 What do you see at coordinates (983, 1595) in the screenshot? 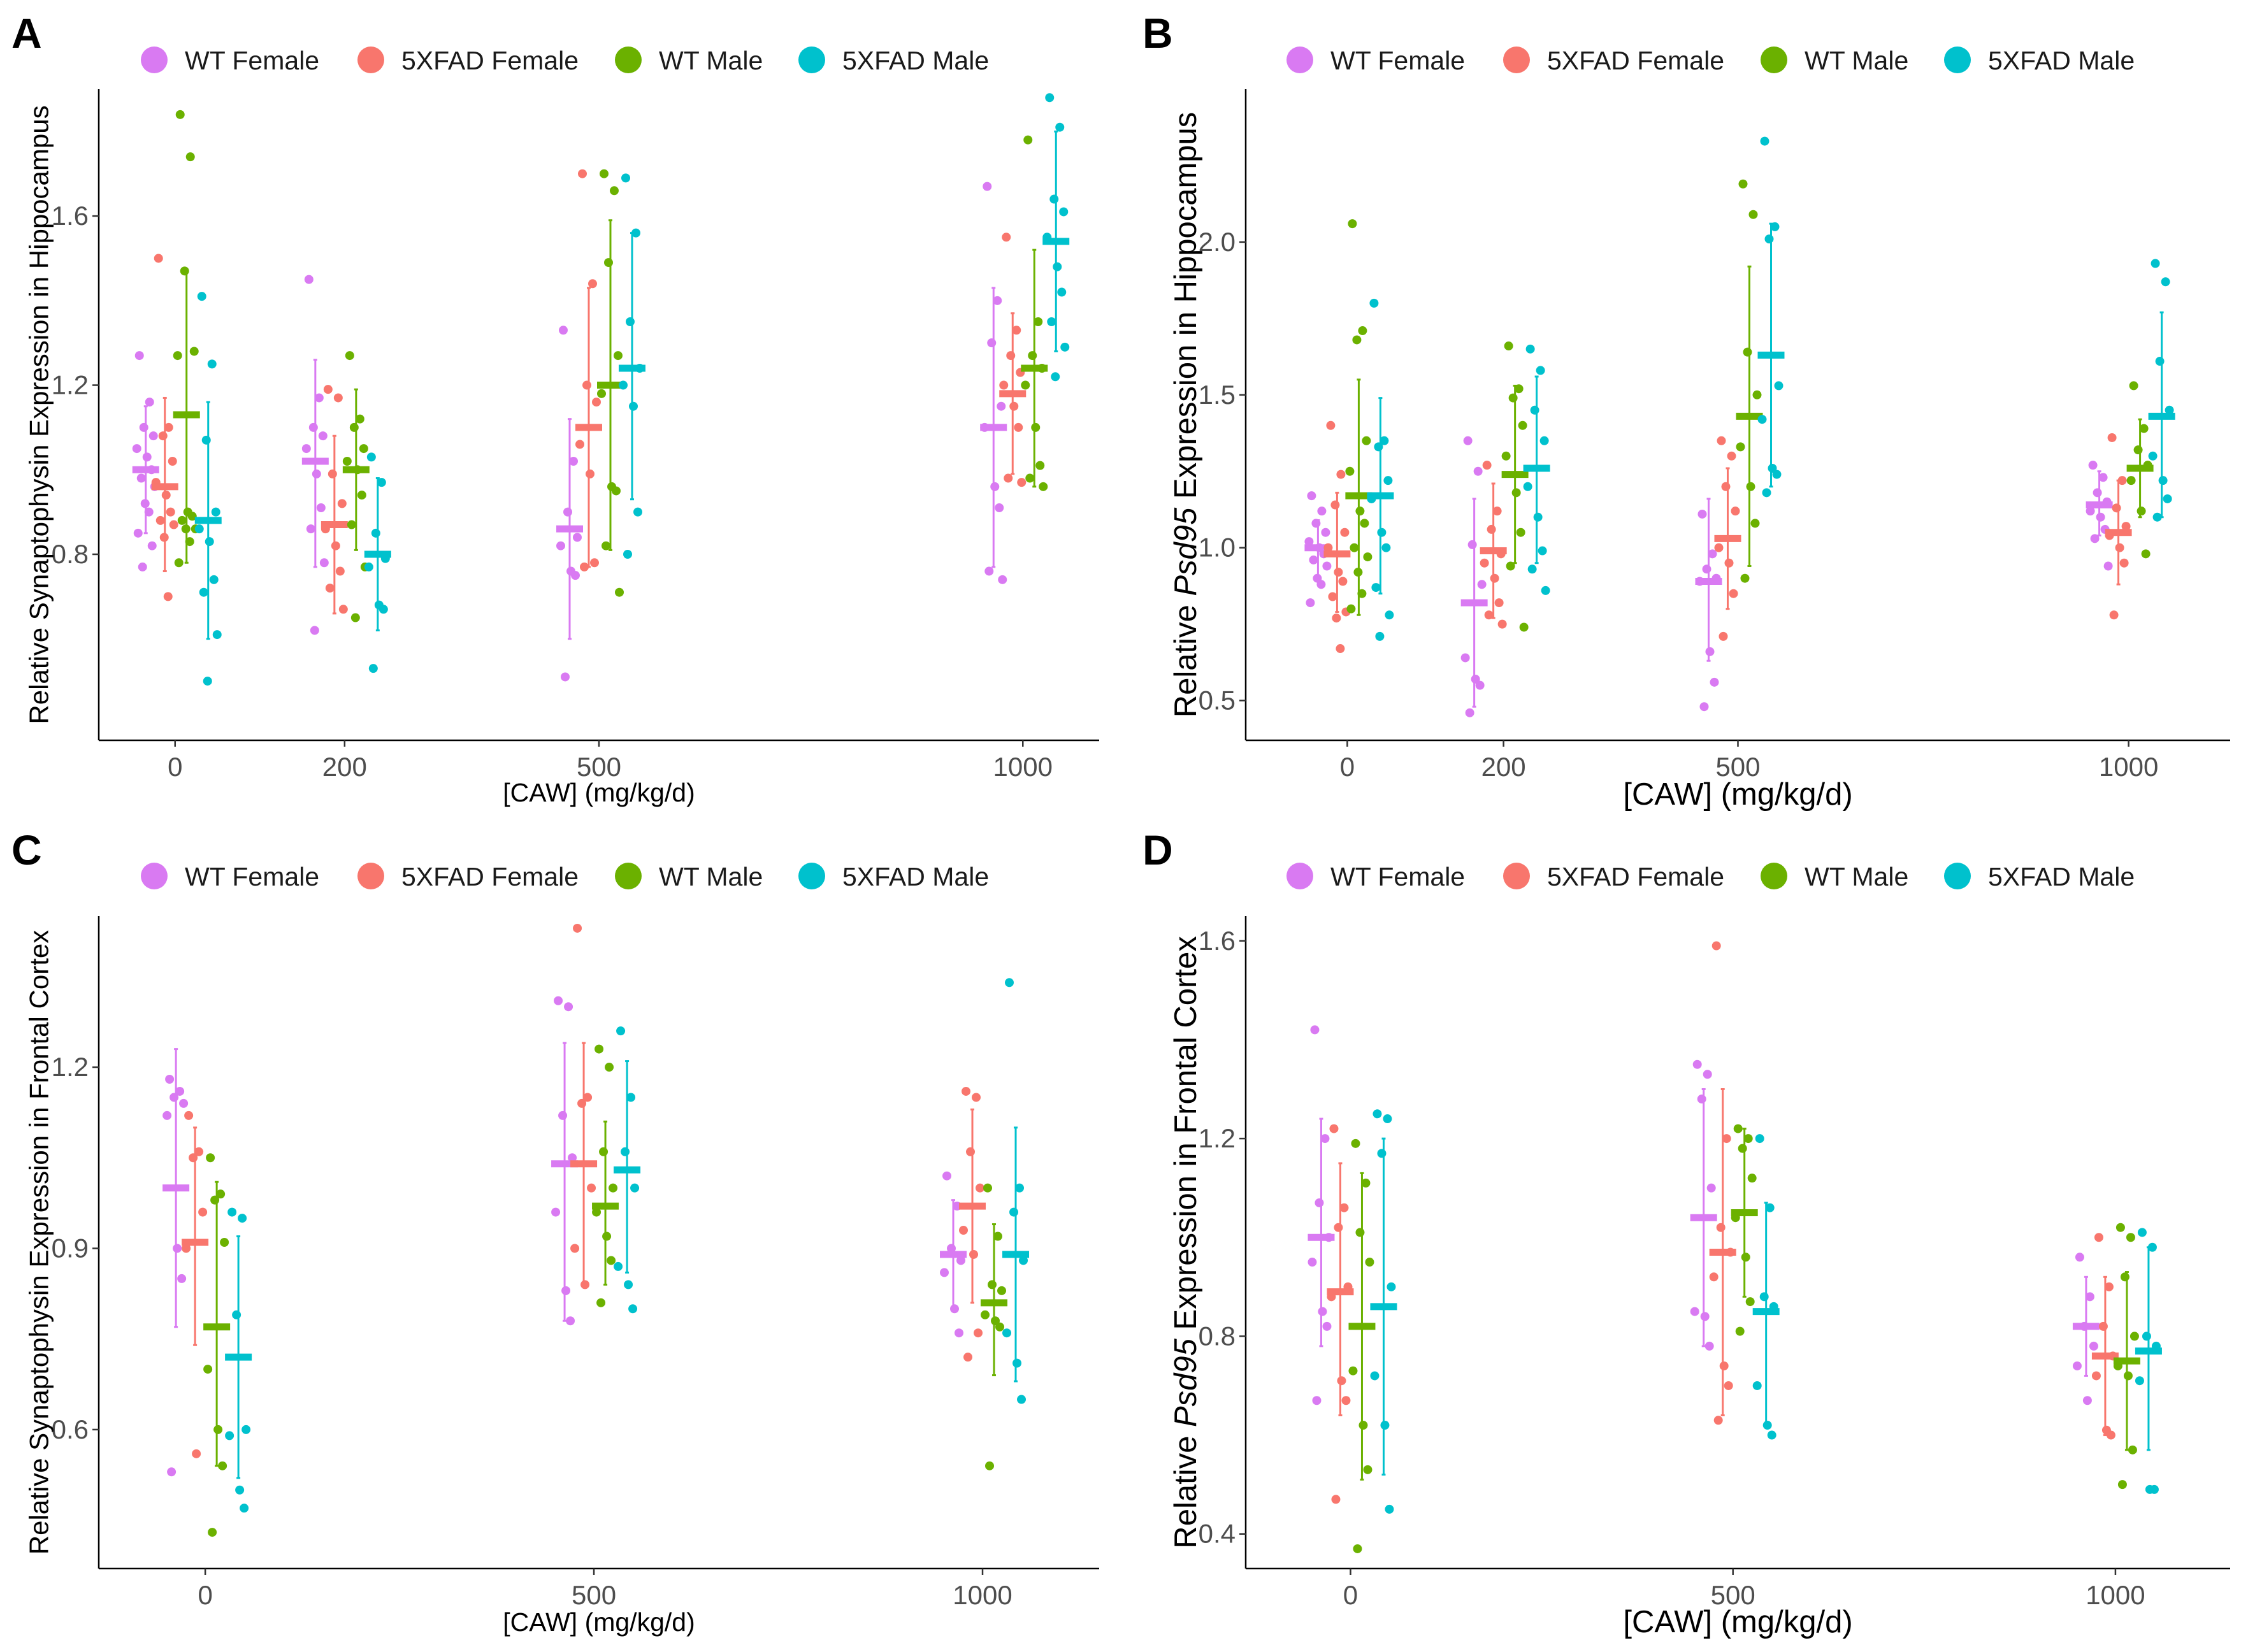
I see `x-tick-label: 1000` at bounding box center [983, 1595].